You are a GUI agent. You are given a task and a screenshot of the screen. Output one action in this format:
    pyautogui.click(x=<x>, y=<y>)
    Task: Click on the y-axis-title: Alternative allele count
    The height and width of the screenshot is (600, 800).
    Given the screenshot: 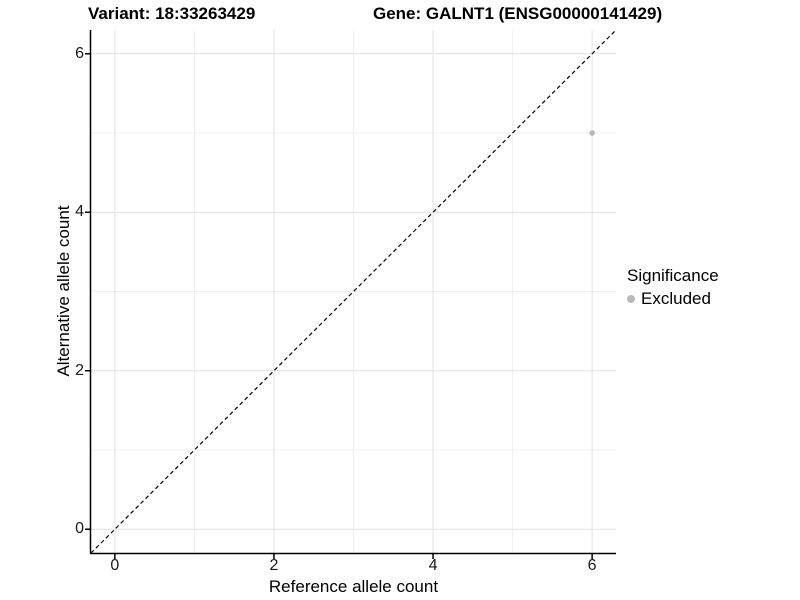 What is the action you would take?
    pyautogui.click(x=63, y=291)
    